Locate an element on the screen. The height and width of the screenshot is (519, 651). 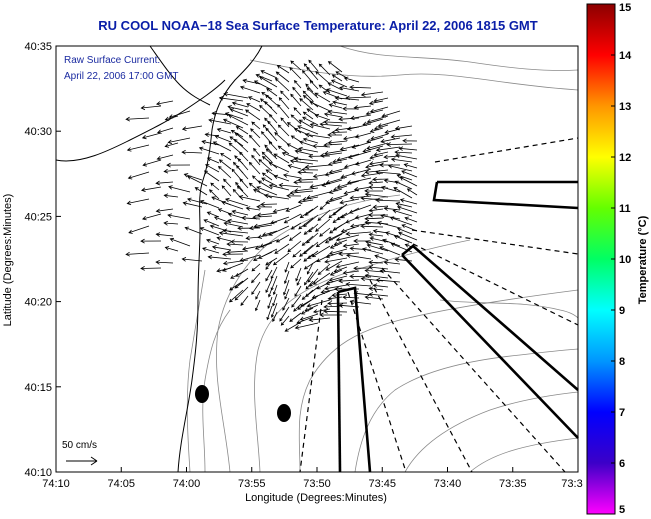
colorbar-tick-label: 12 is located at coordinates (625, 158).